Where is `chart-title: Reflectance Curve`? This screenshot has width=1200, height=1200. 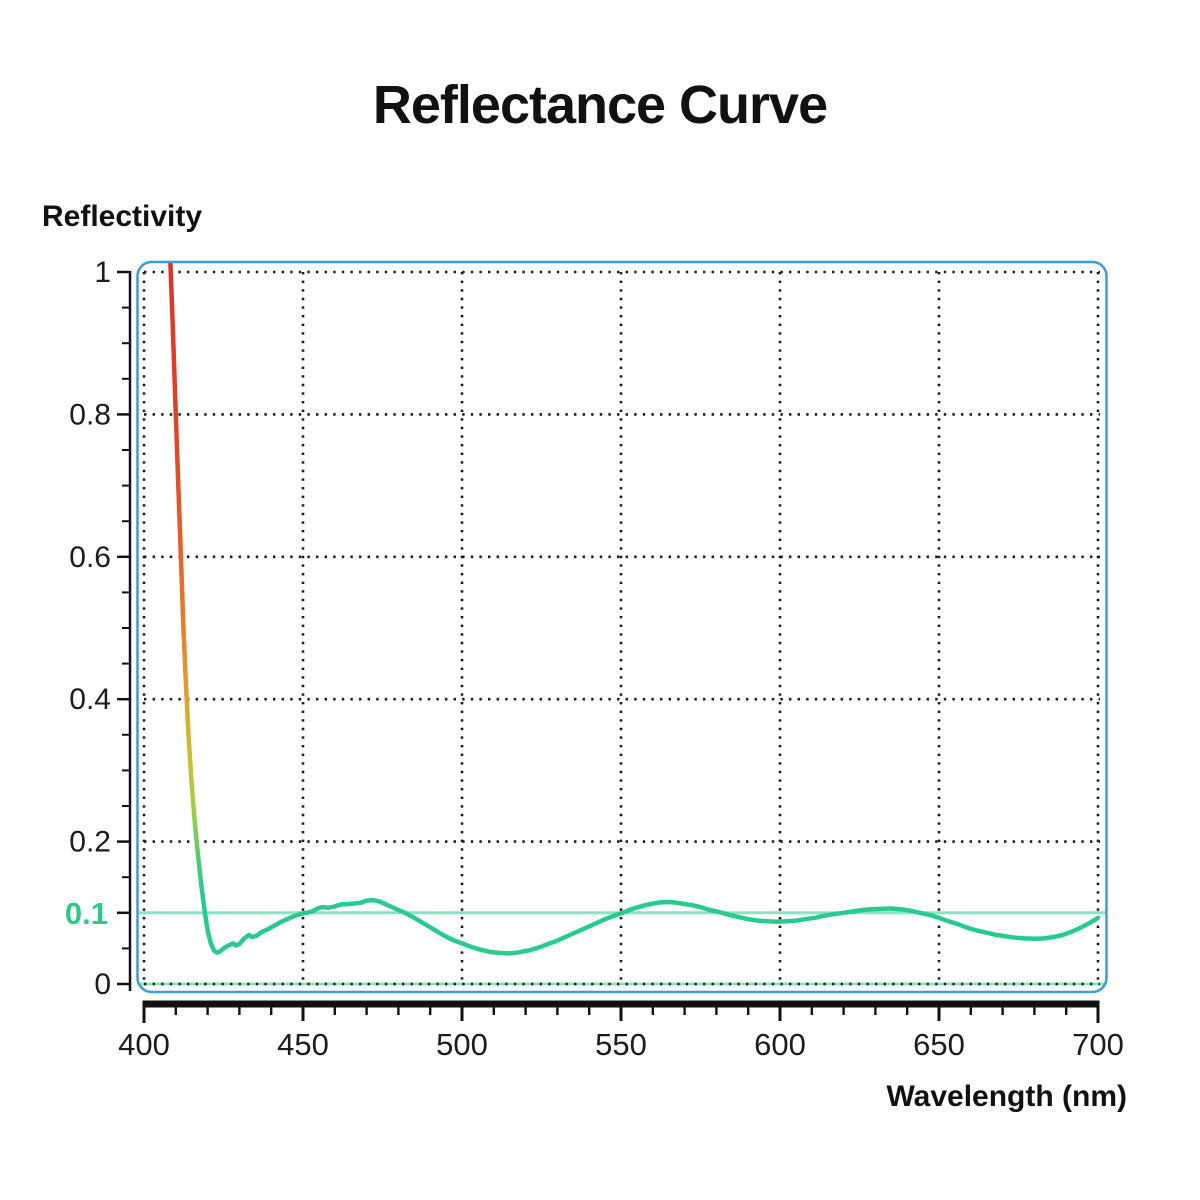 chart-title: Reflectance Curve is located at coordinates (600, 105).